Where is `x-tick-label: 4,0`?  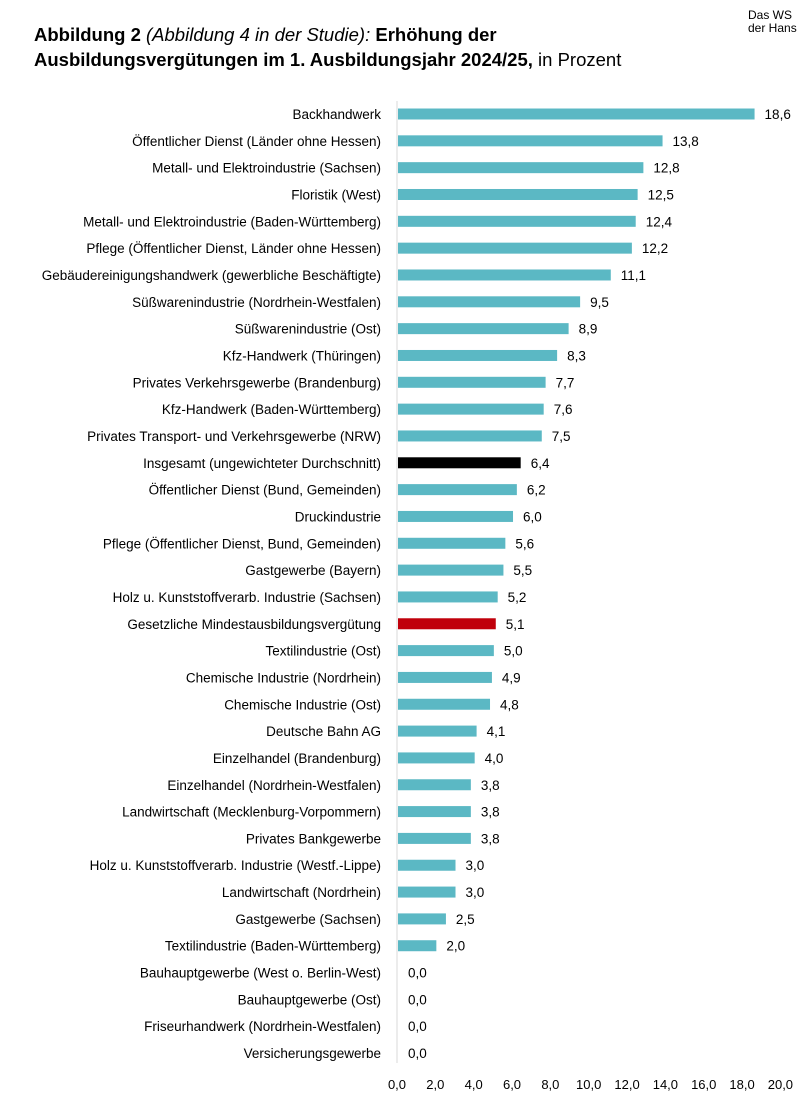
x-tick-label: 4,0 is located at coordinates (474, 1084).